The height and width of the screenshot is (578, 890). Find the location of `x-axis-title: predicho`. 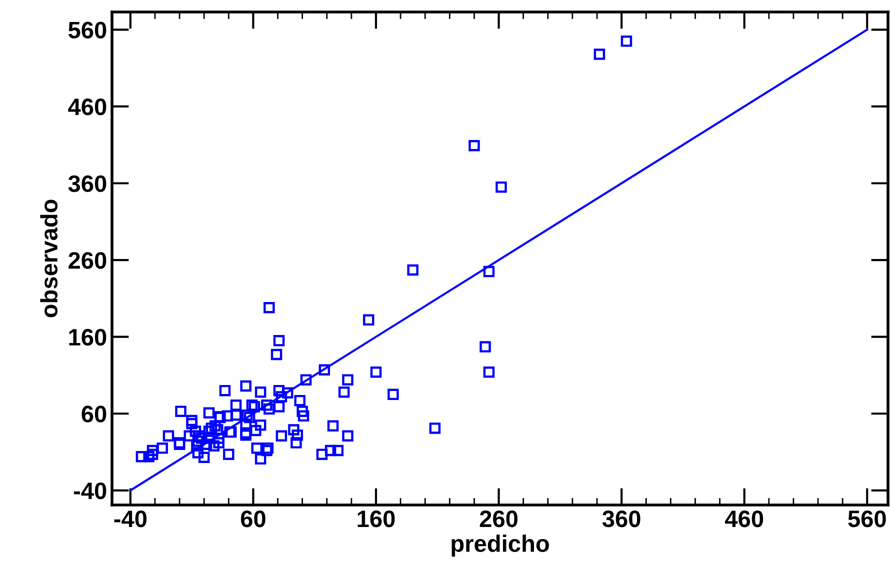

x-axis-title: predicho is located at coordinates (500, 545).